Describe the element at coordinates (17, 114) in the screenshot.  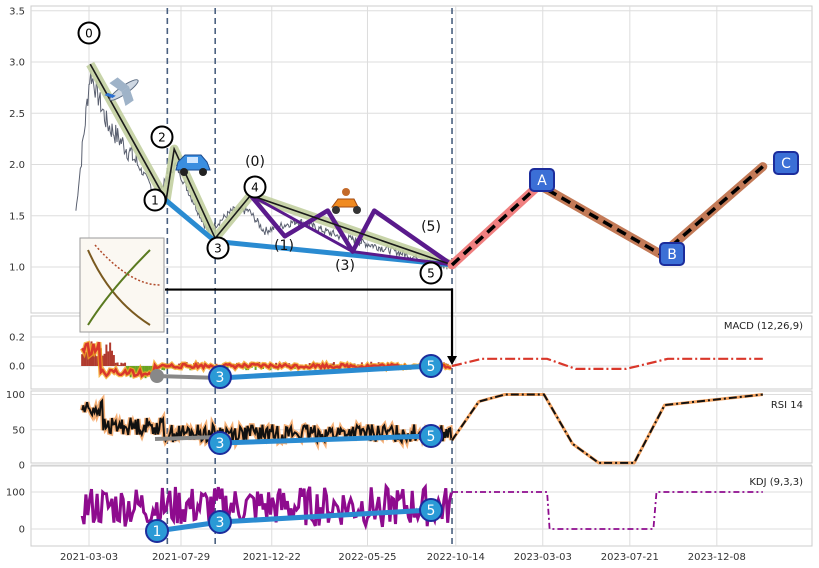
I see `price-y-tick: 2.5` at that location.